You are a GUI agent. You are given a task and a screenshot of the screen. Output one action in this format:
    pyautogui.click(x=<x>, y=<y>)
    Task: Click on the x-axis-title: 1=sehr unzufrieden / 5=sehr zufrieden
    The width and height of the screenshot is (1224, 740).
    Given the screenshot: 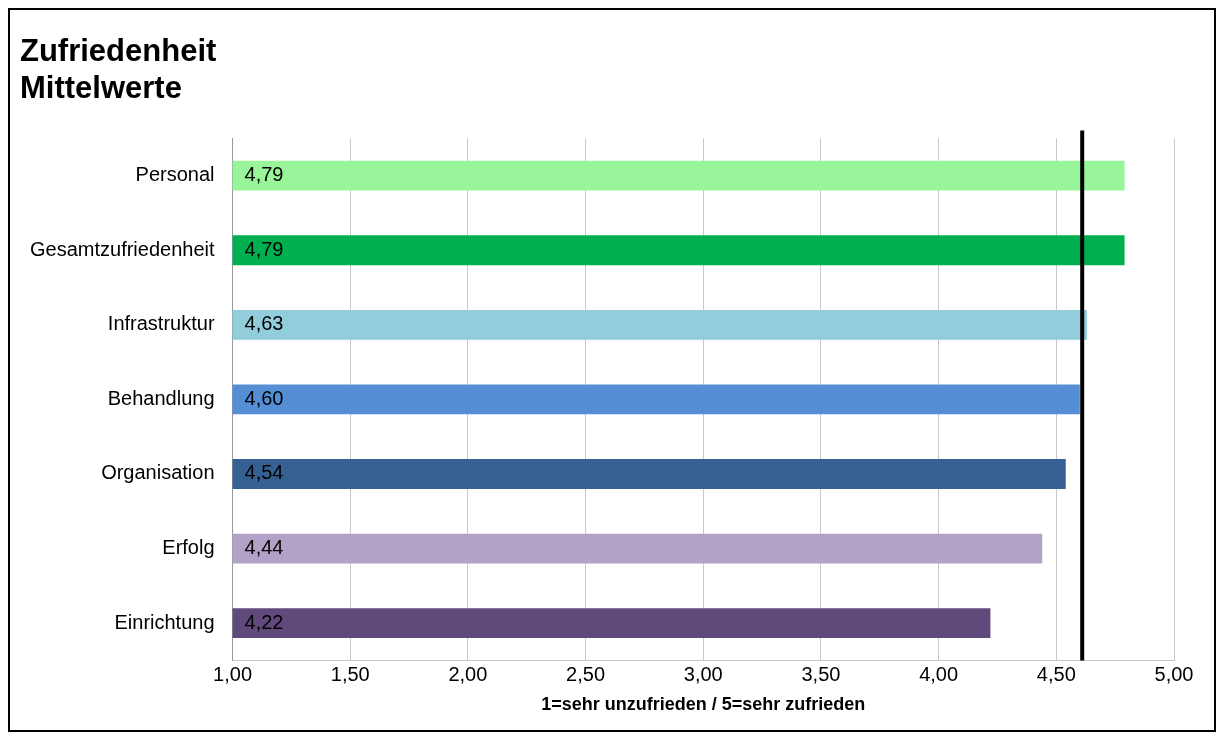 What is the action you would take?
    pyautogui.click(x=703, y=704)
    